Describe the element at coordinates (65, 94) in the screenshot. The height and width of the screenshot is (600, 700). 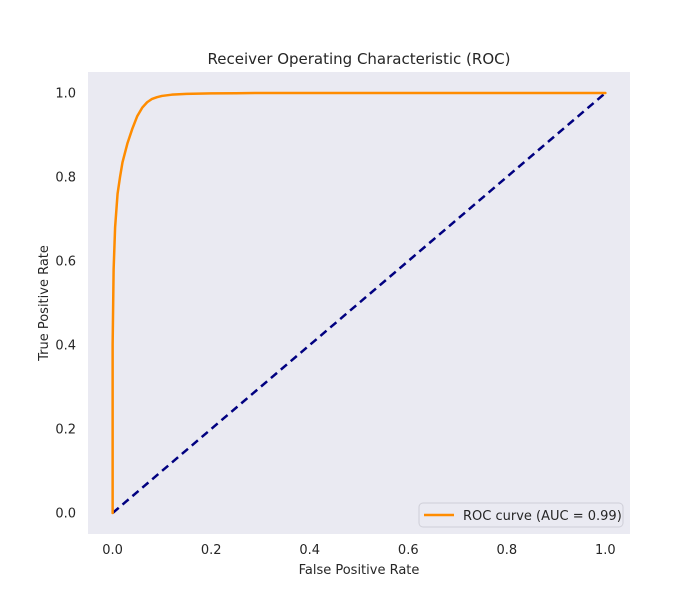
I see `y-tick-label: 1.0` at that location.